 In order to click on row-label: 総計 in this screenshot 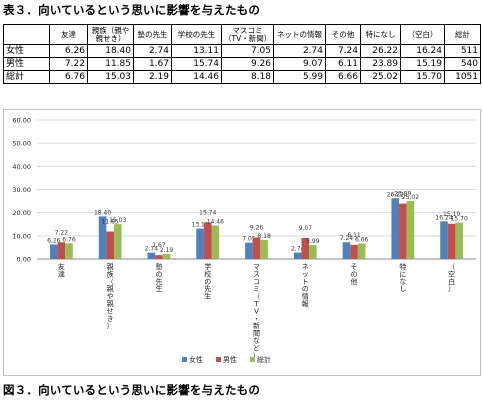, I will do `click(26, 77)`.